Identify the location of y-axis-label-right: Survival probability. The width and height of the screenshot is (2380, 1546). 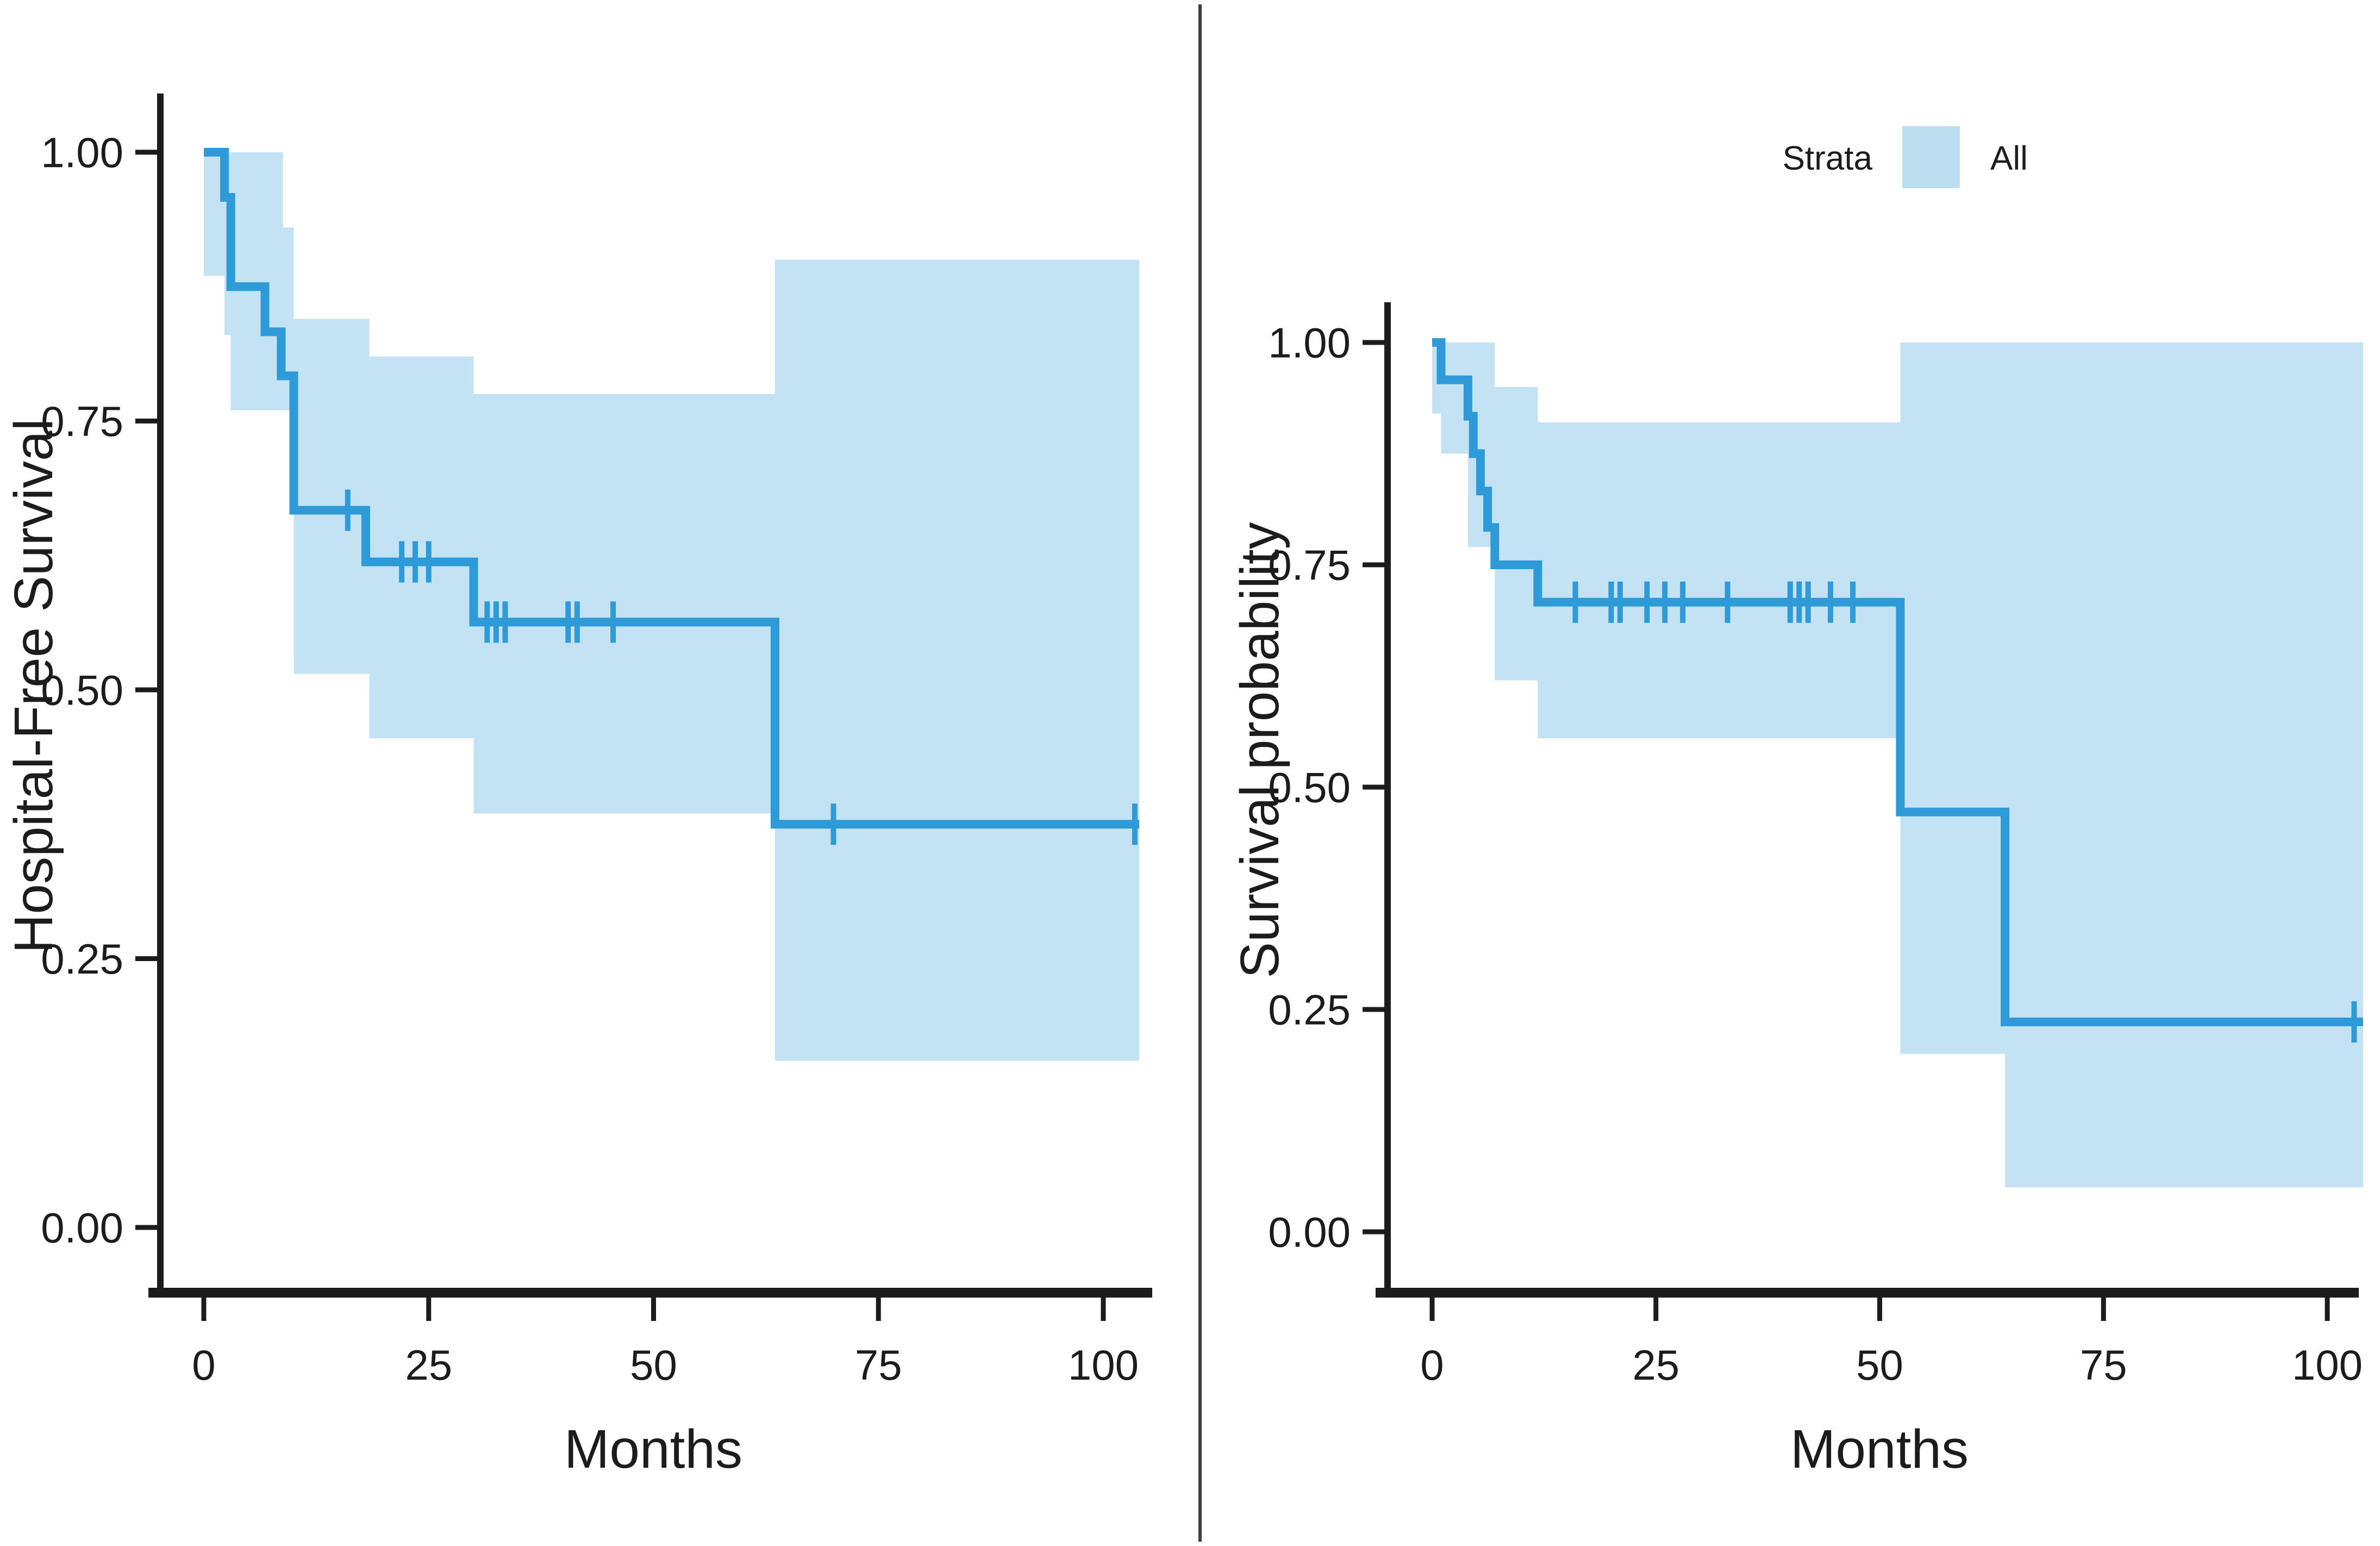
(1260, 750).